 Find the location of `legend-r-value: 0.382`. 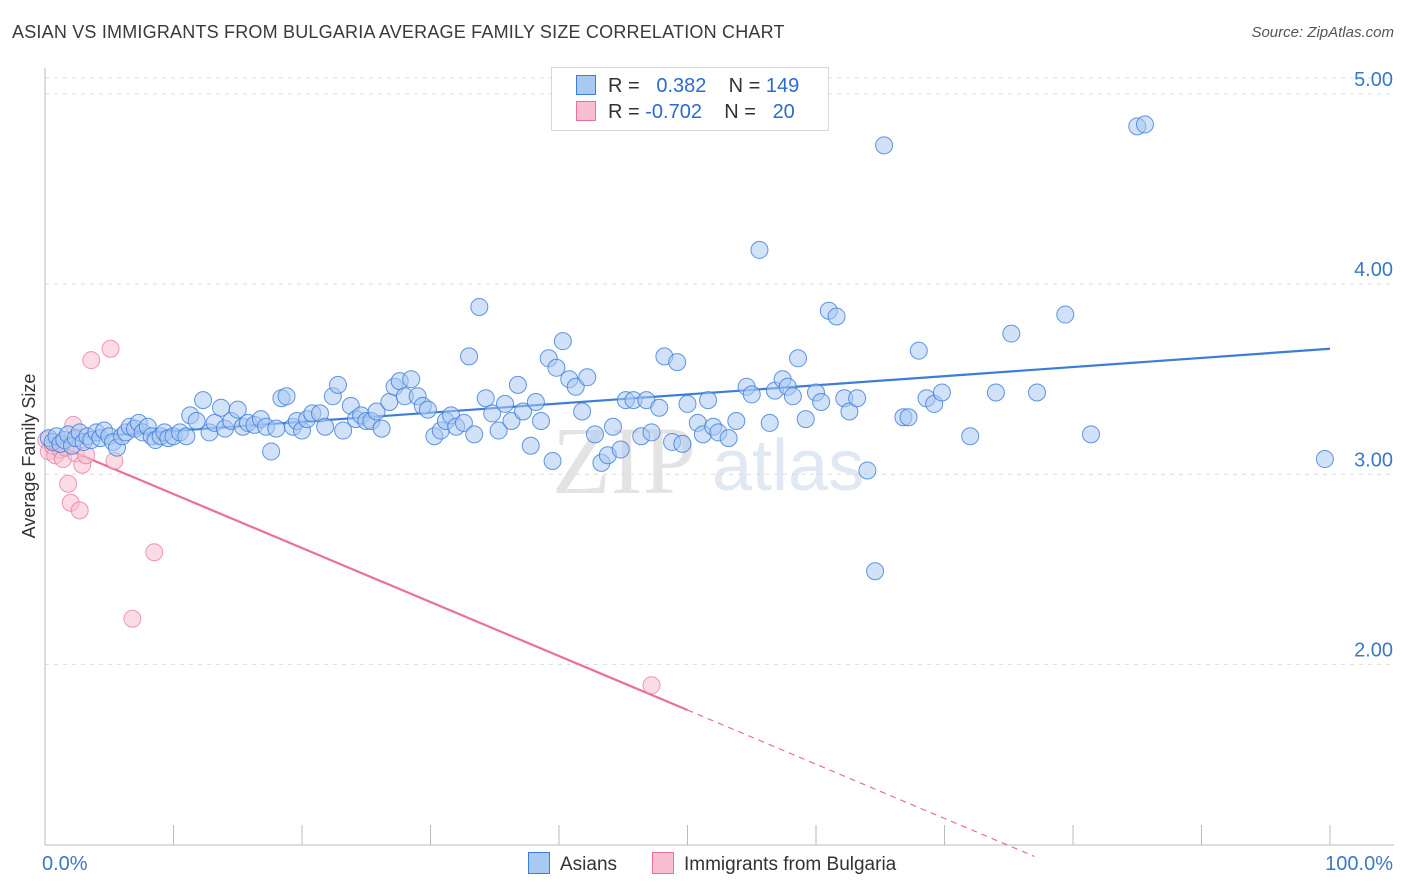

legend-r-value: 0.382 is located at coordinates (681, 86).